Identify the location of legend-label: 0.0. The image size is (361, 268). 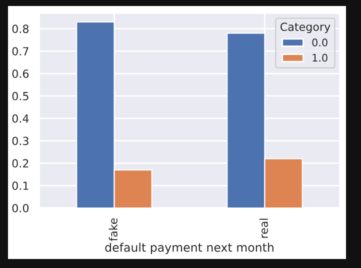
(320, 42).